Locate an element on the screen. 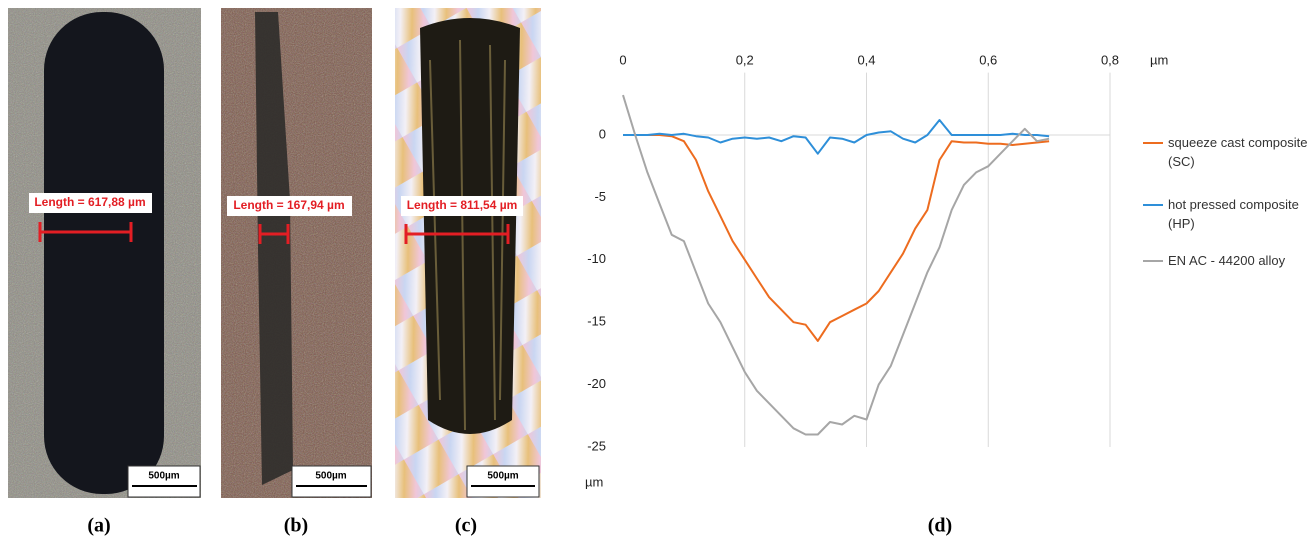  caption: (b) is located at coordinates (296, 526).